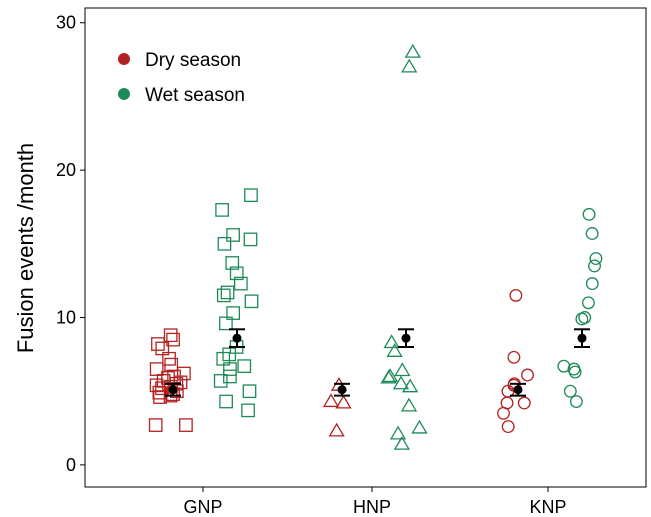 Image resolution: width=651 pixels, height=517 pixels. Describe the element at coordinates (66, 23) in the screenshot. I see `y-tick-label: 30` at that location.